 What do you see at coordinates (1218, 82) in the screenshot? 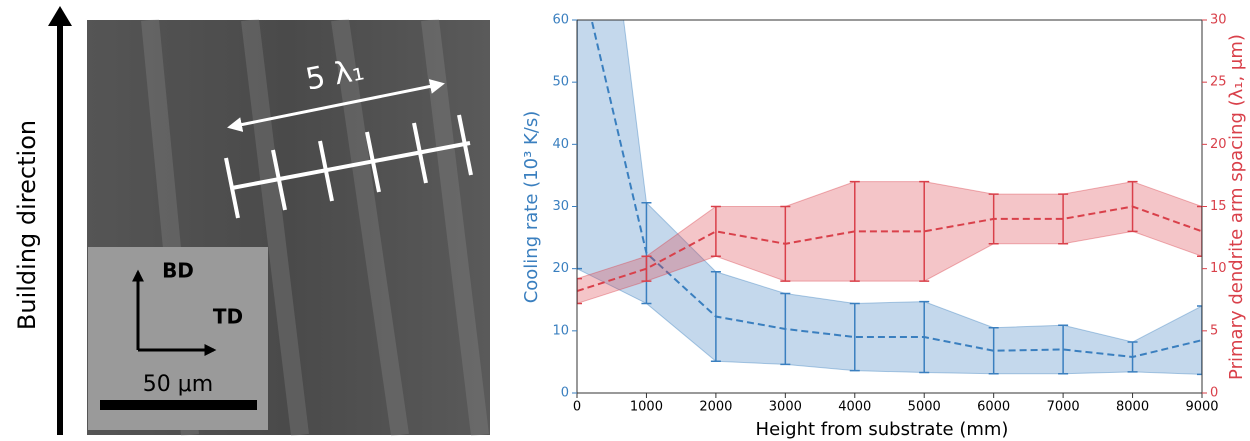
I see `y2-tick-label: 25` at bounding box center [1218, 82].